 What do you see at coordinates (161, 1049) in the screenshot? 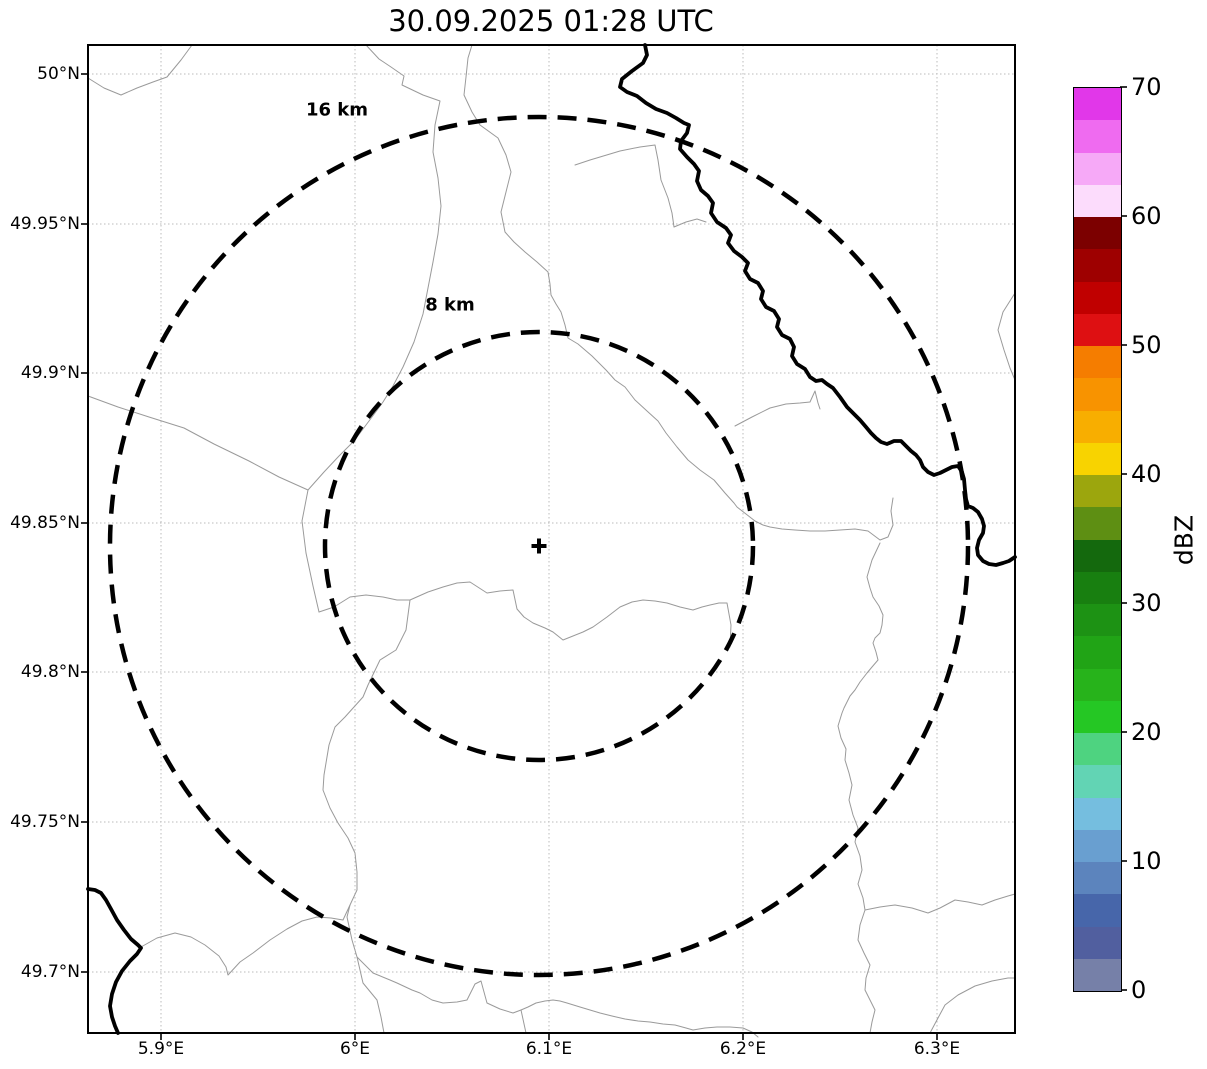
I see `x-tick-label: 5.9°E` at bounding box center [161, 1049].